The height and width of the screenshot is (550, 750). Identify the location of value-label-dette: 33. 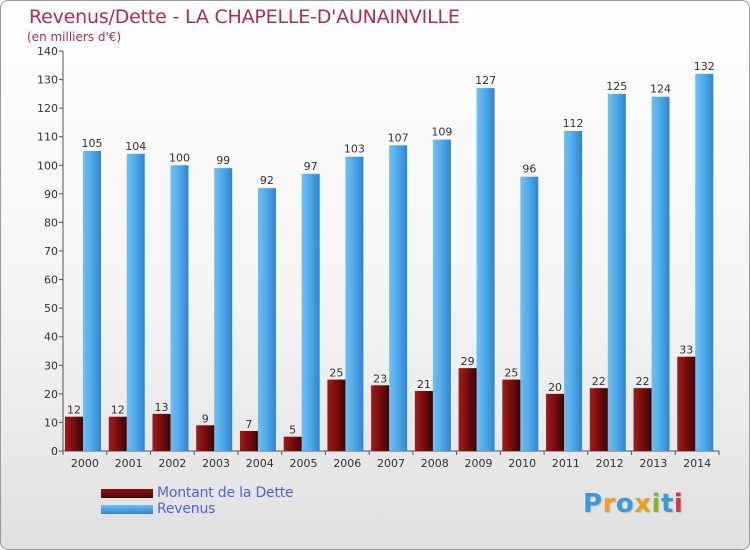
(686, 350).